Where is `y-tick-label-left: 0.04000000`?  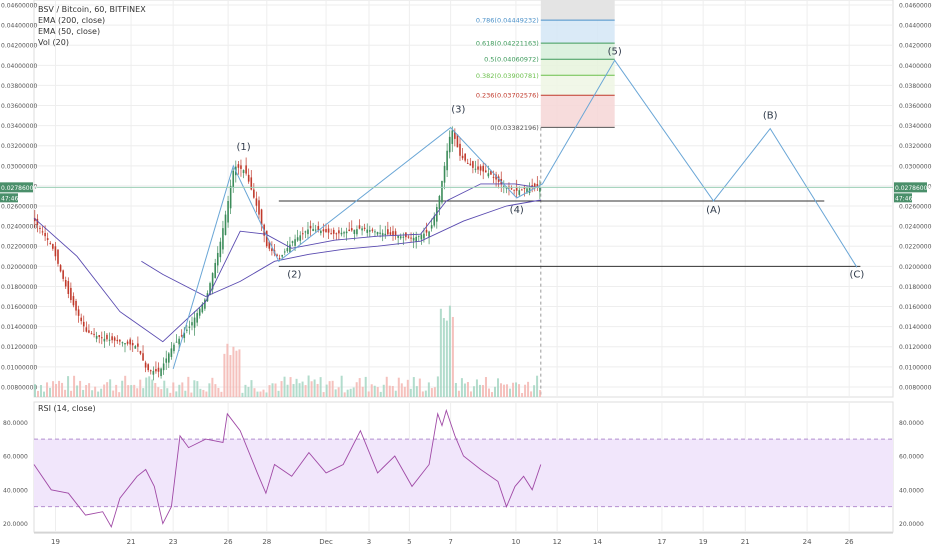
y-tick-label-left: 0.04000000 is located at coordinates (19, 66).